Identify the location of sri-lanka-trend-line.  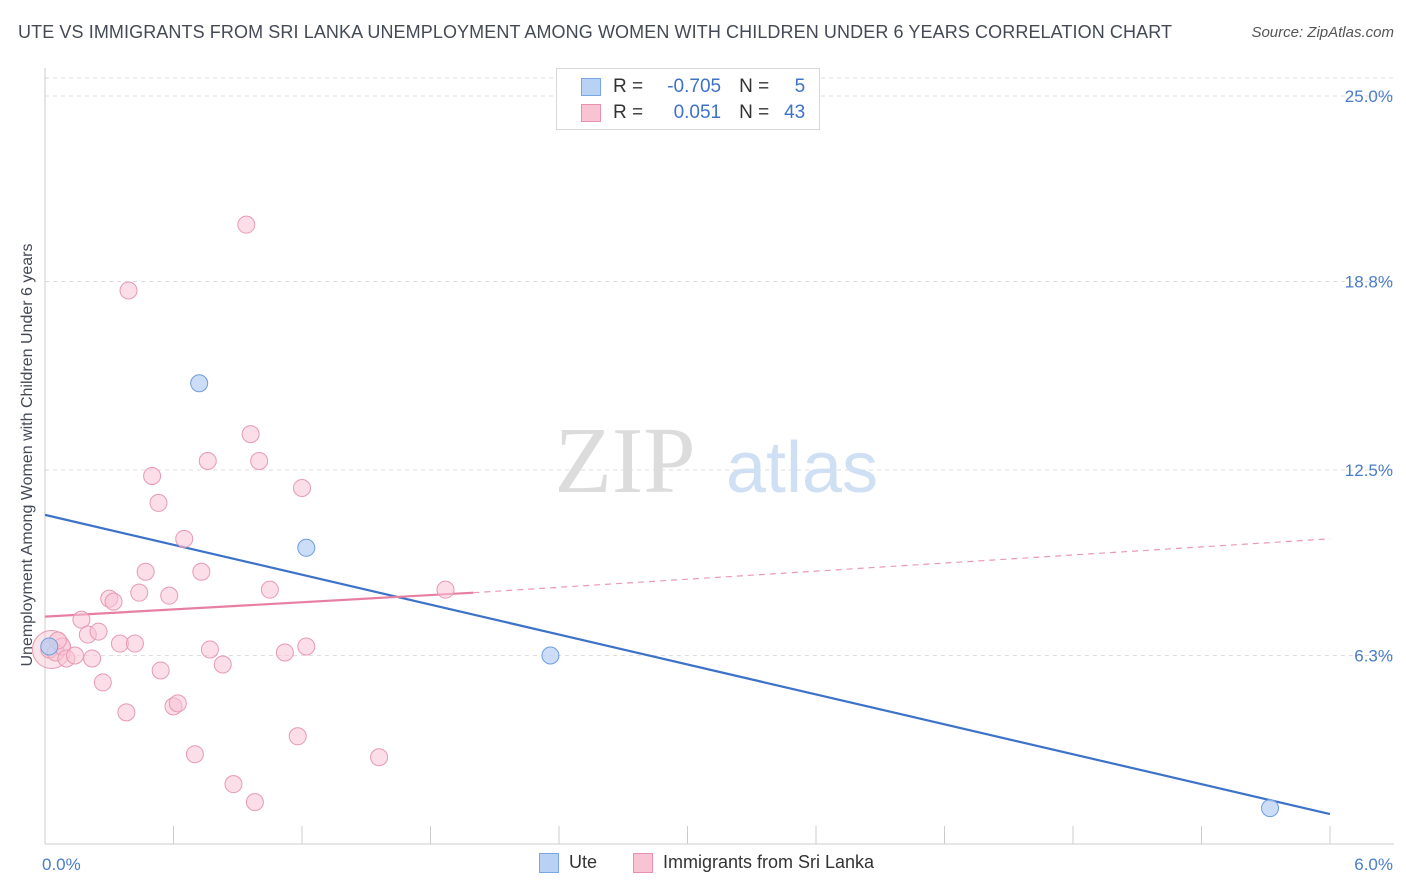
(259, 604).